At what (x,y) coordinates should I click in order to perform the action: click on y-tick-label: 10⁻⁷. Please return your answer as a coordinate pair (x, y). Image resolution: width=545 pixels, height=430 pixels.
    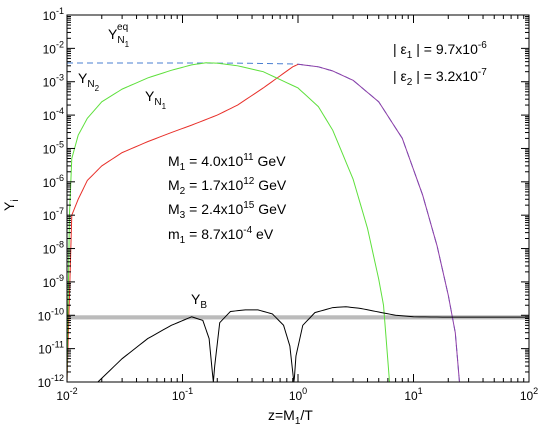
    Looking at the image, I should click on (53, 214).